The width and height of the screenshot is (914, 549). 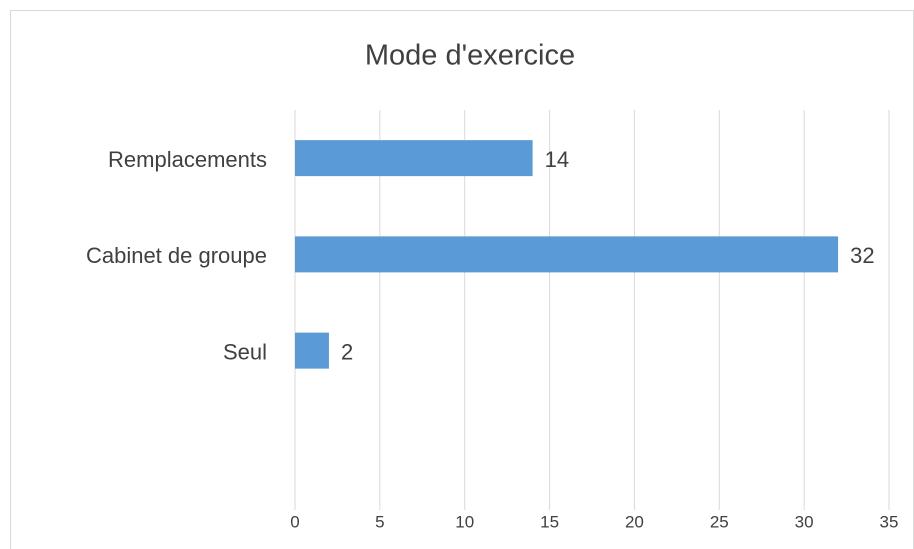 I want to click on data-label: 32, so click(x=862, y=255).